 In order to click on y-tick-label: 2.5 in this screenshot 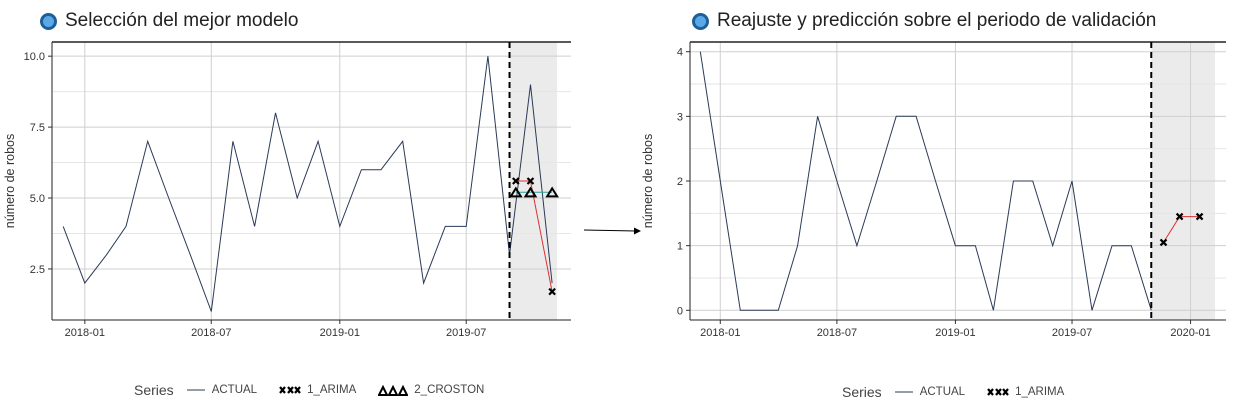, I will do `click(37, 270)`.